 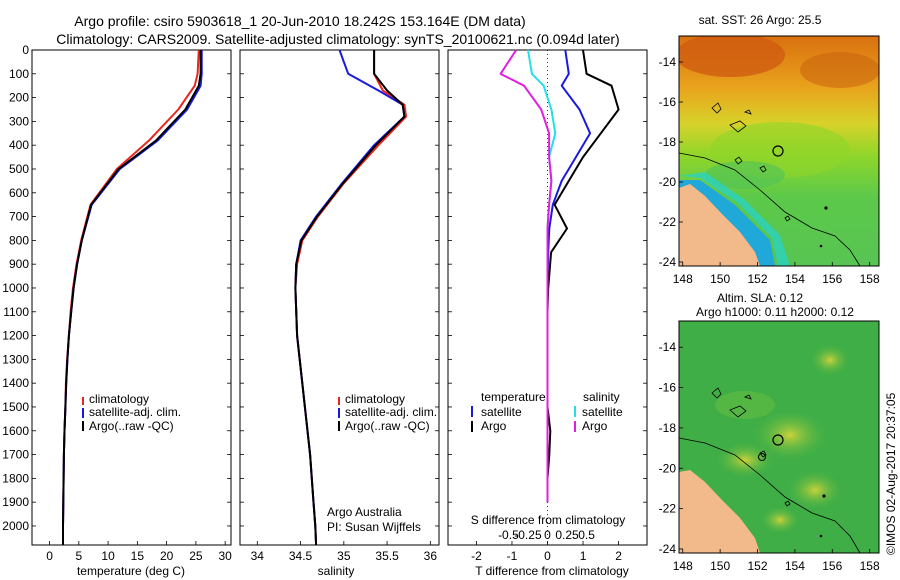 What do you see at coordinates (19, 217) in the screenshot?
I see `depth-tick-label: 700` at bounding box center [19, 217].